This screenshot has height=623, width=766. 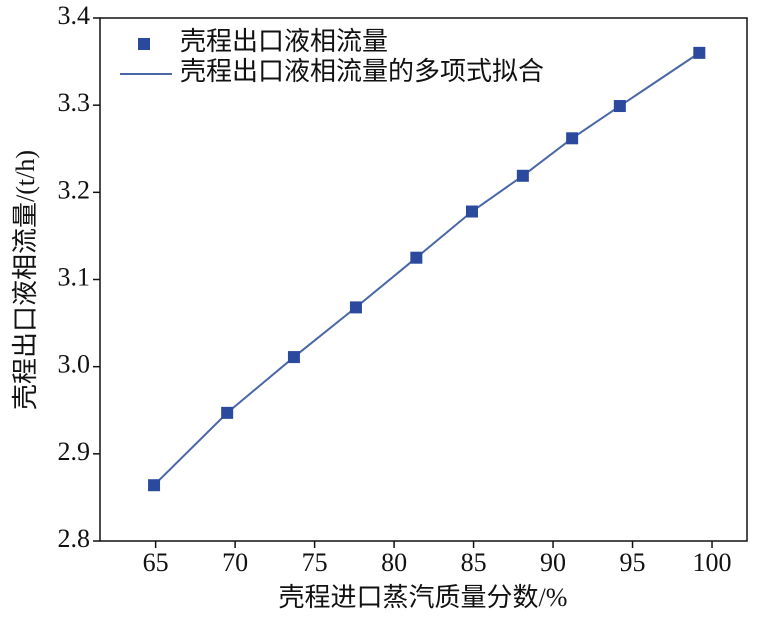 I want to click on y-tick-label: 2.9, so click(x=74, y=451).